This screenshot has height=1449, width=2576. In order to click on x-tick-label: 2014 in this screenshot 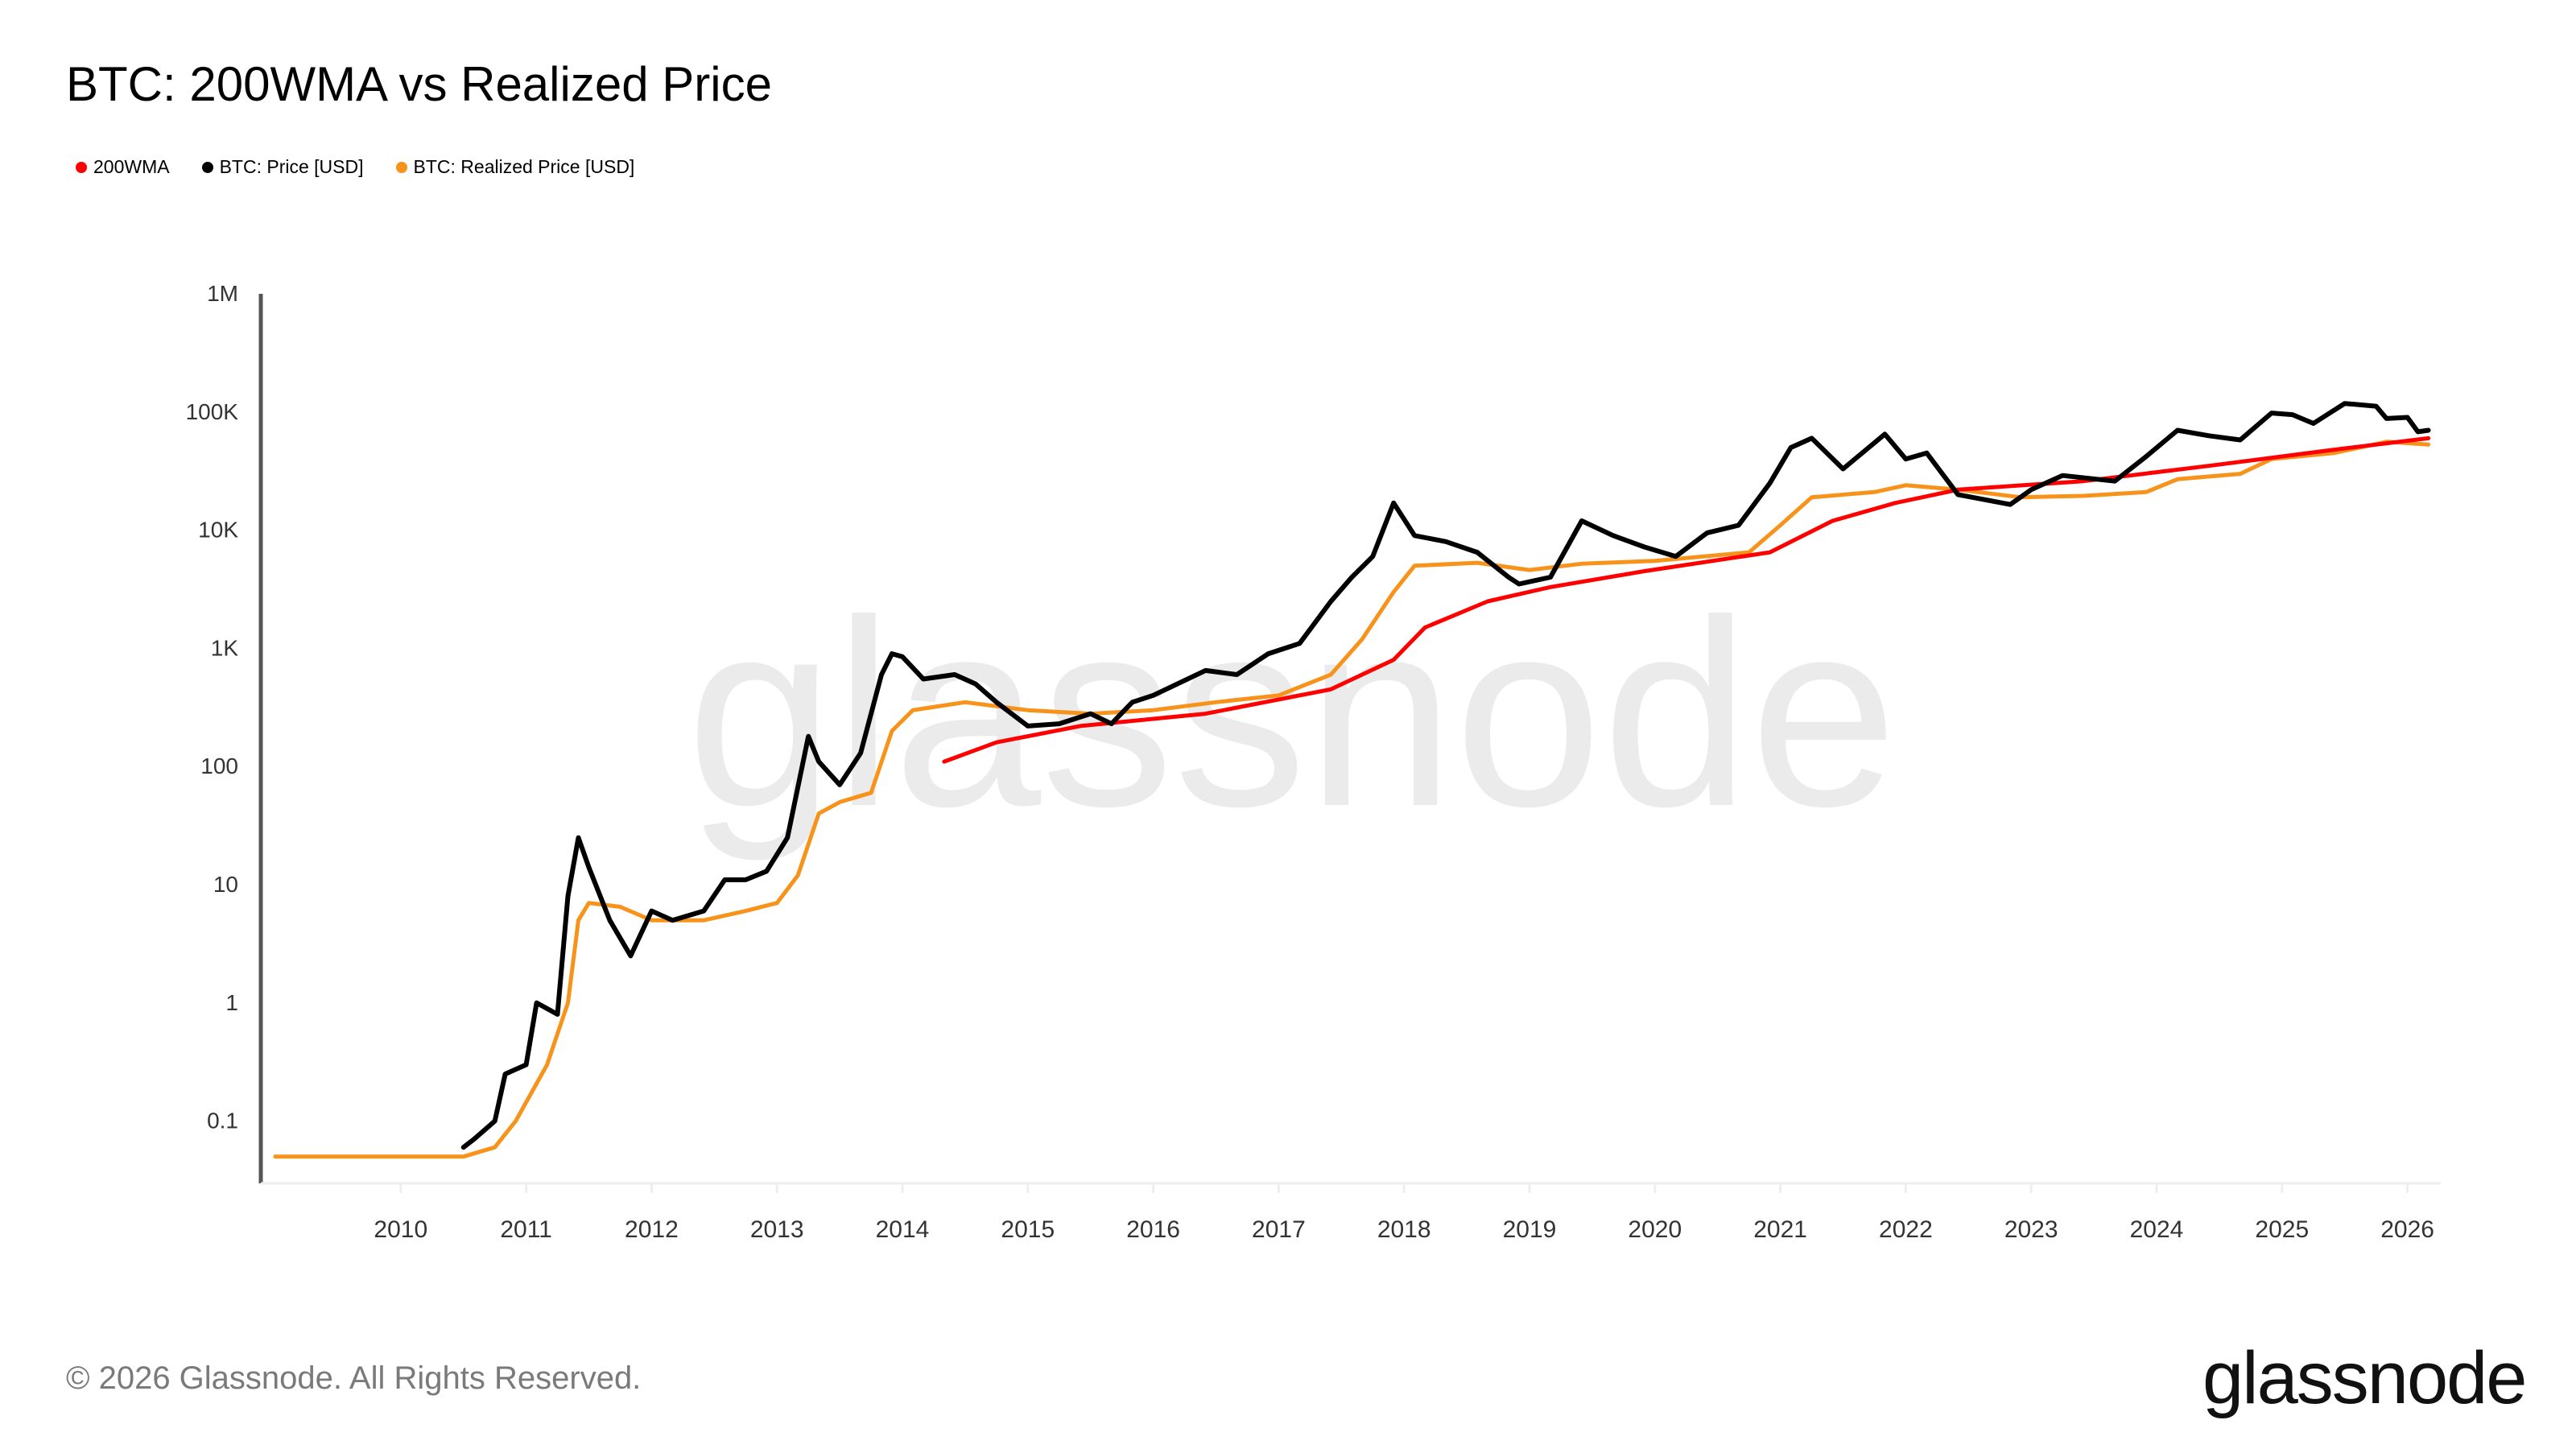, I will do `click(903, 1229)`.